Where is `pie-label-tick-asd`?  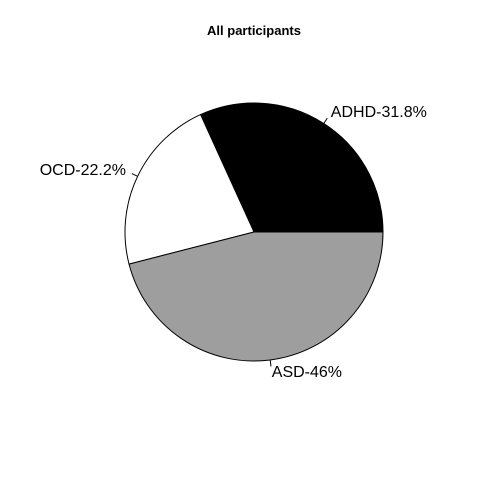
pie-label-tick-asd is located at coordinates (270, 363).